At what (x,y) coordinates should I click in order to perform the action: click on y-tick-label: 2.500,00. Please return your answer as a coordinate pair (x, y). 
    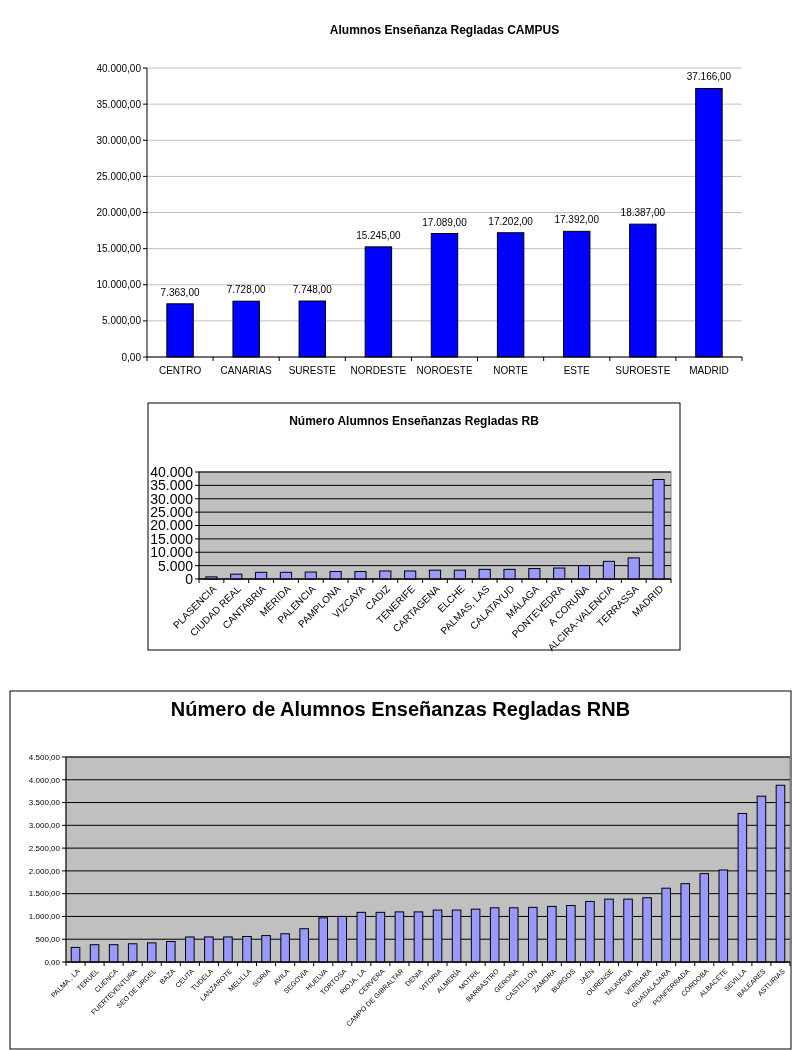
    Looking at the image, I should click on (44, 848).